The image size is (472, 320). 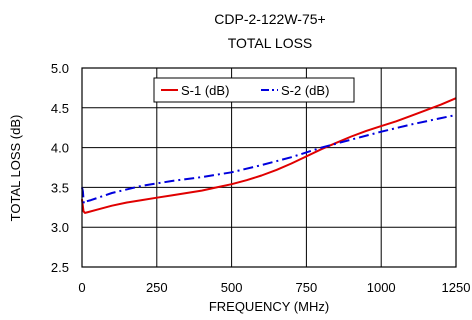 I want to click on x-tick-label: 1000, so click(x=381, y=287).